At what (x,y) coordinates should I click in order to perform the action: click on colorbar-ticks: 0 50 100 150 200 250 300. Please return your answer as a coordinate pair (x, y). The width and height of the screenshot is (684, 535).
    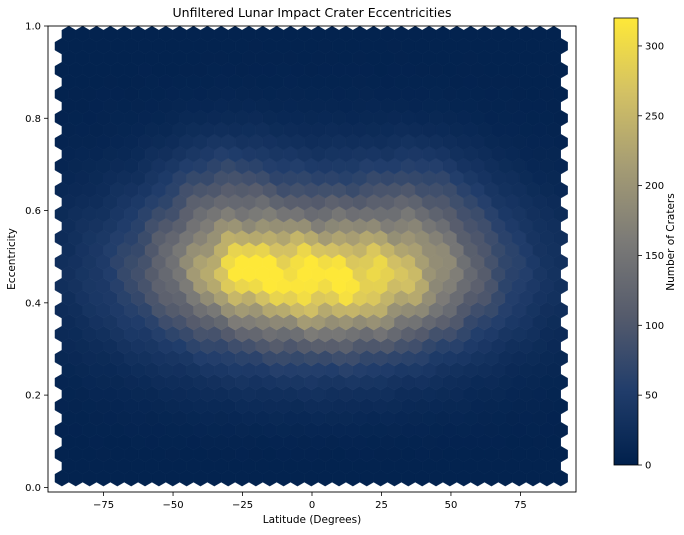
    Looking at the image, I should click on (651, 256).